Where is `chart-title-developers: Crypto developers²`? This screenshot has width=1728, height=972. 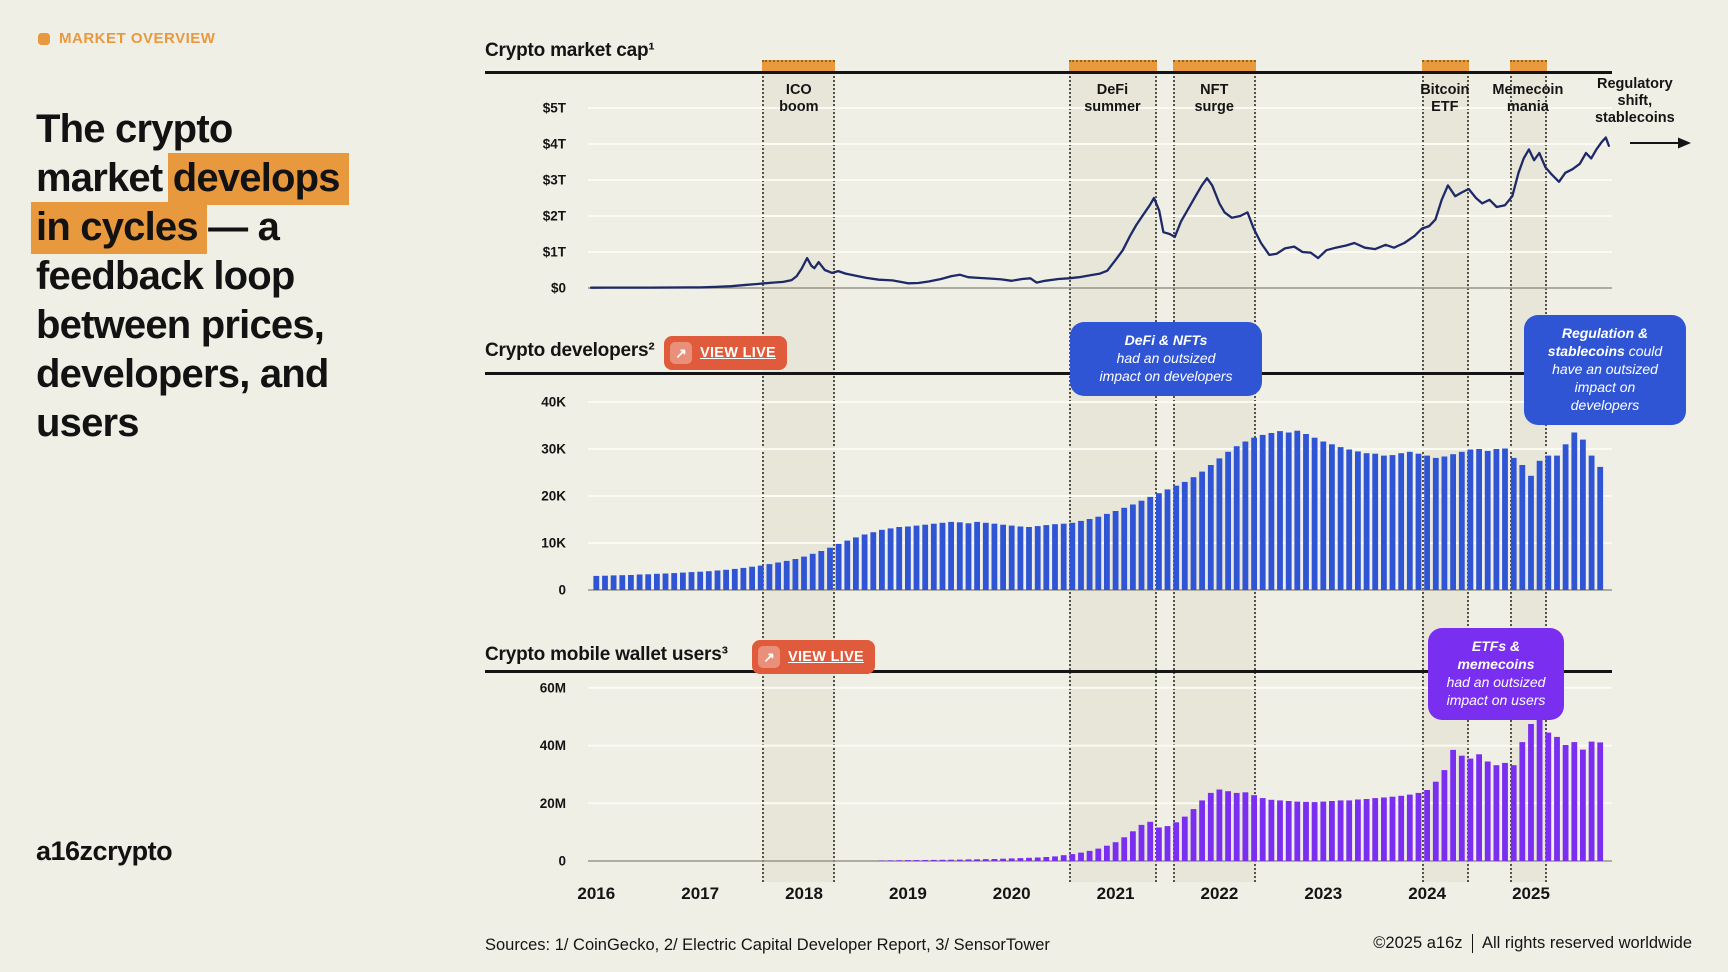
chart-title-developers: Crypto developers² is located at coordinates (570, 350).